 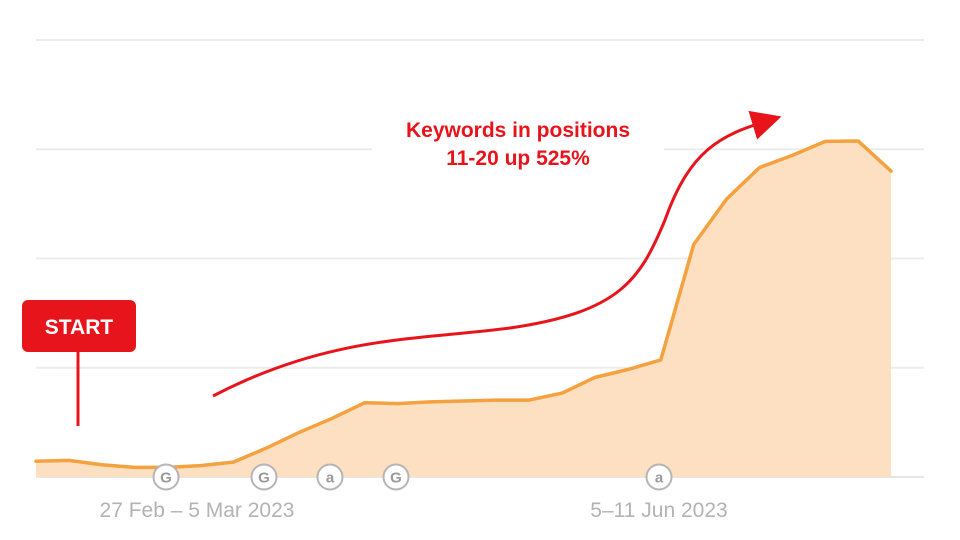 I want to click on headline-backdrop, so click(x=518, y=145).